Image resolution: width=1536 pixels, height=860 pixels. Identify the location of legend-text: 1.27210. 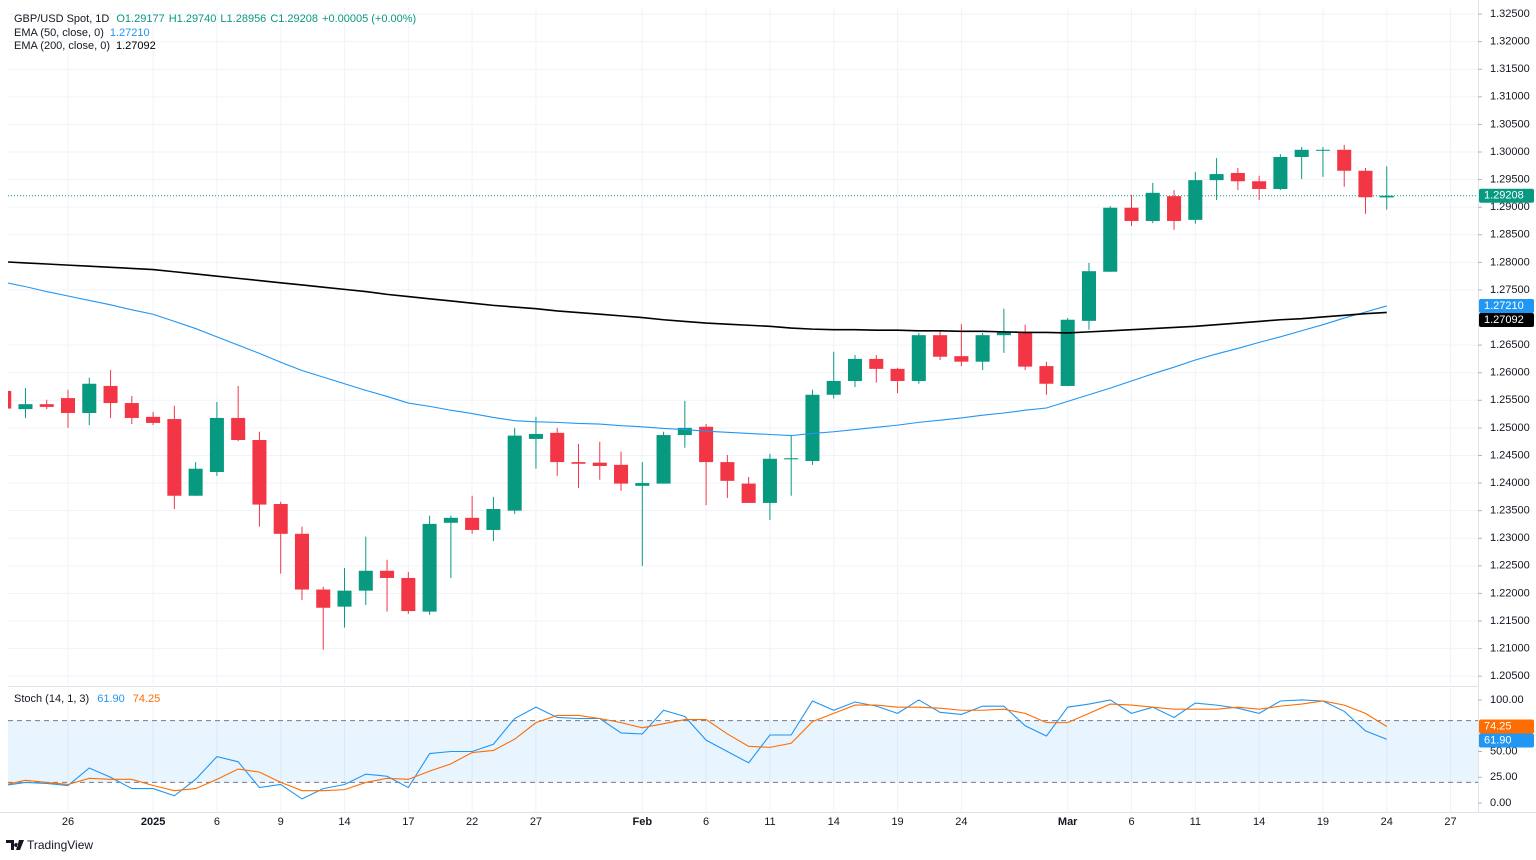
(130, 33).